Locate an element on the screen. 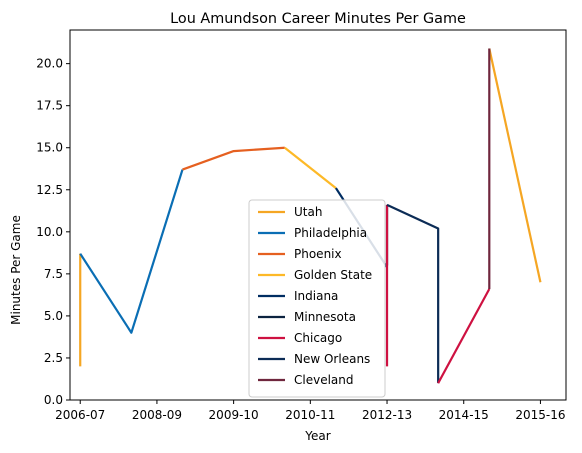 This screenshot has width=582, height=453. legend-label-cleveland: Cleveland is located at coordinates (324, 380).